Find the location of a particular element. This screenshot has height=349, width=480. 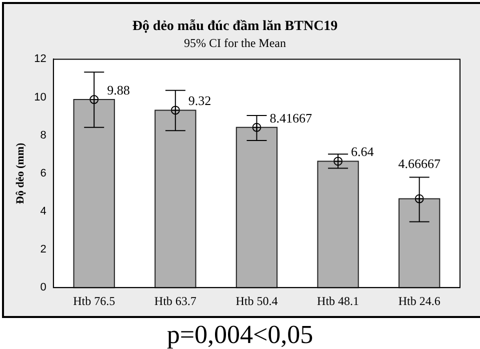

y-tick-label: 6 is located at coordinates (43, 173).